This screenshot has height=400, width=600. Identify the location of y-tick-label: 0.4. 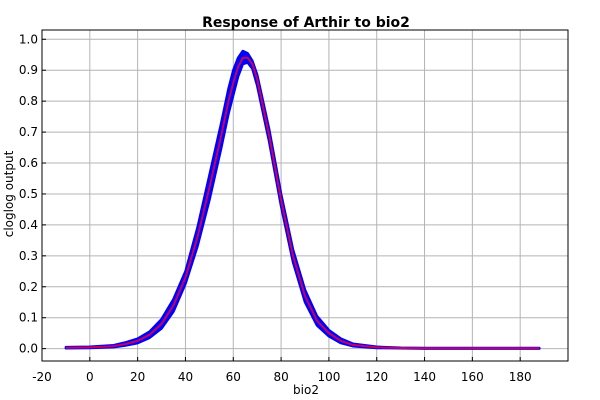
(28, 225).